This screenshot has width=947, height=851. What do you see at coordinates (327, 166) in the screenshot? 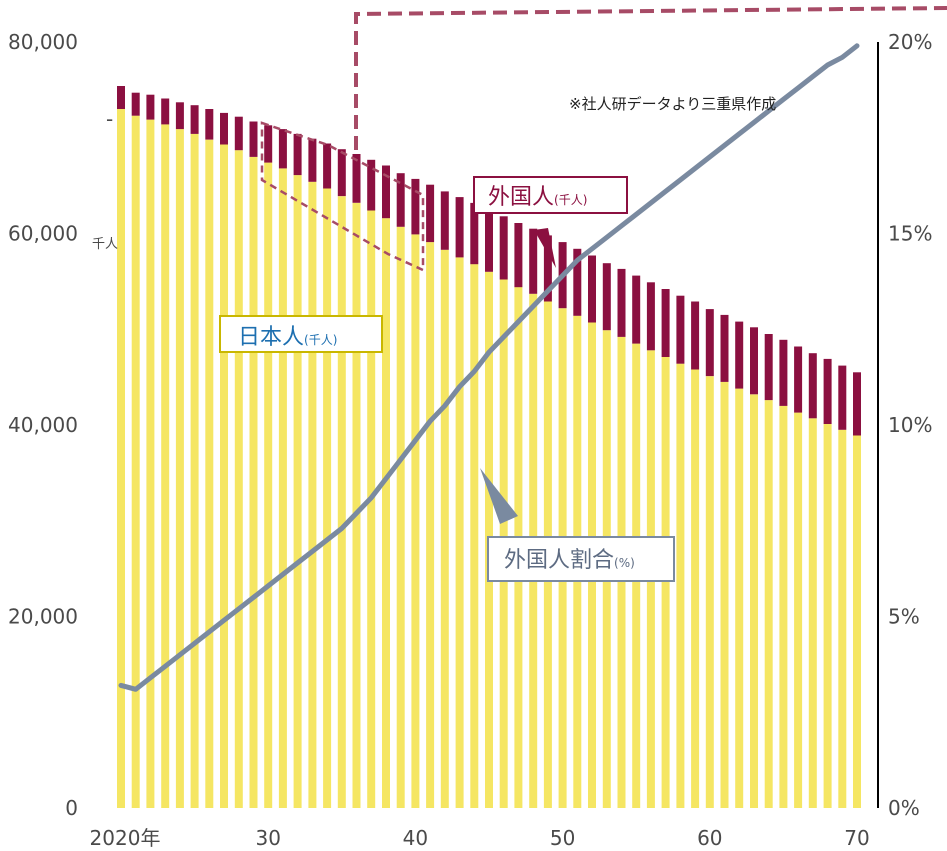
I see `bar-foreign-2034` at bounding box center [327, 166].